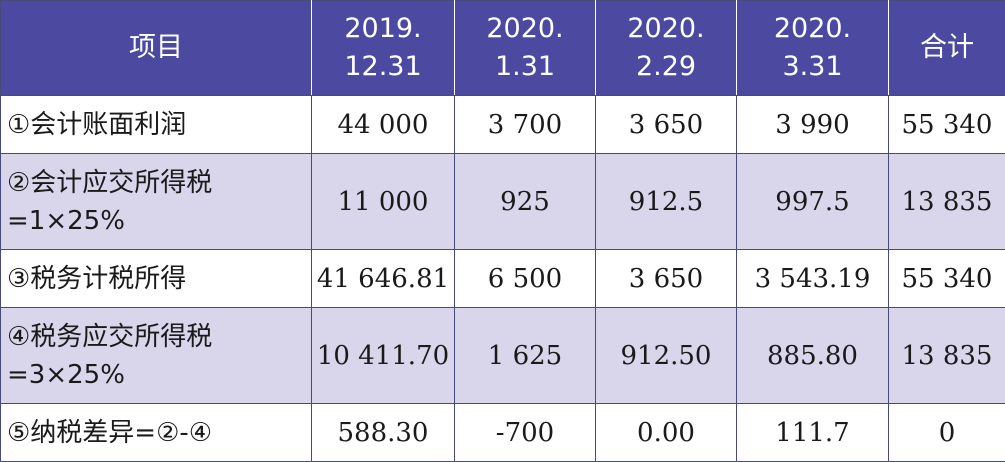 This screenshot has height=462, width=1005. I want to click on table-cell: 925, so click(525, 201).